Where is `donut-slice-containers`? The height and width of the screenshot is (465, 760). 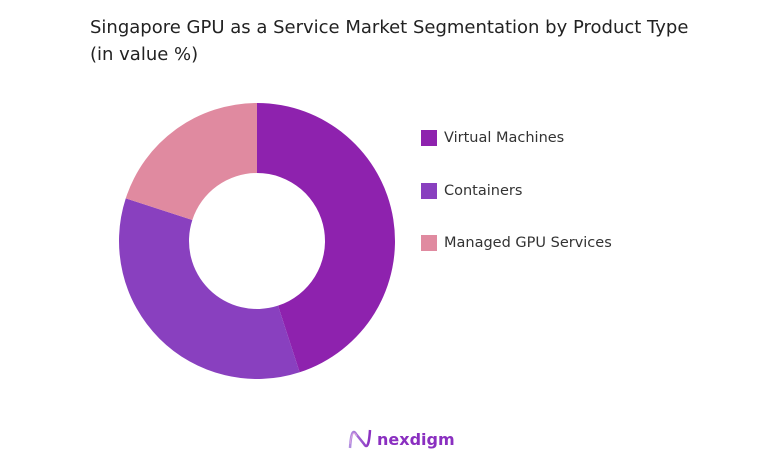 donut-slice-containers is located at coordinates (209, 288).